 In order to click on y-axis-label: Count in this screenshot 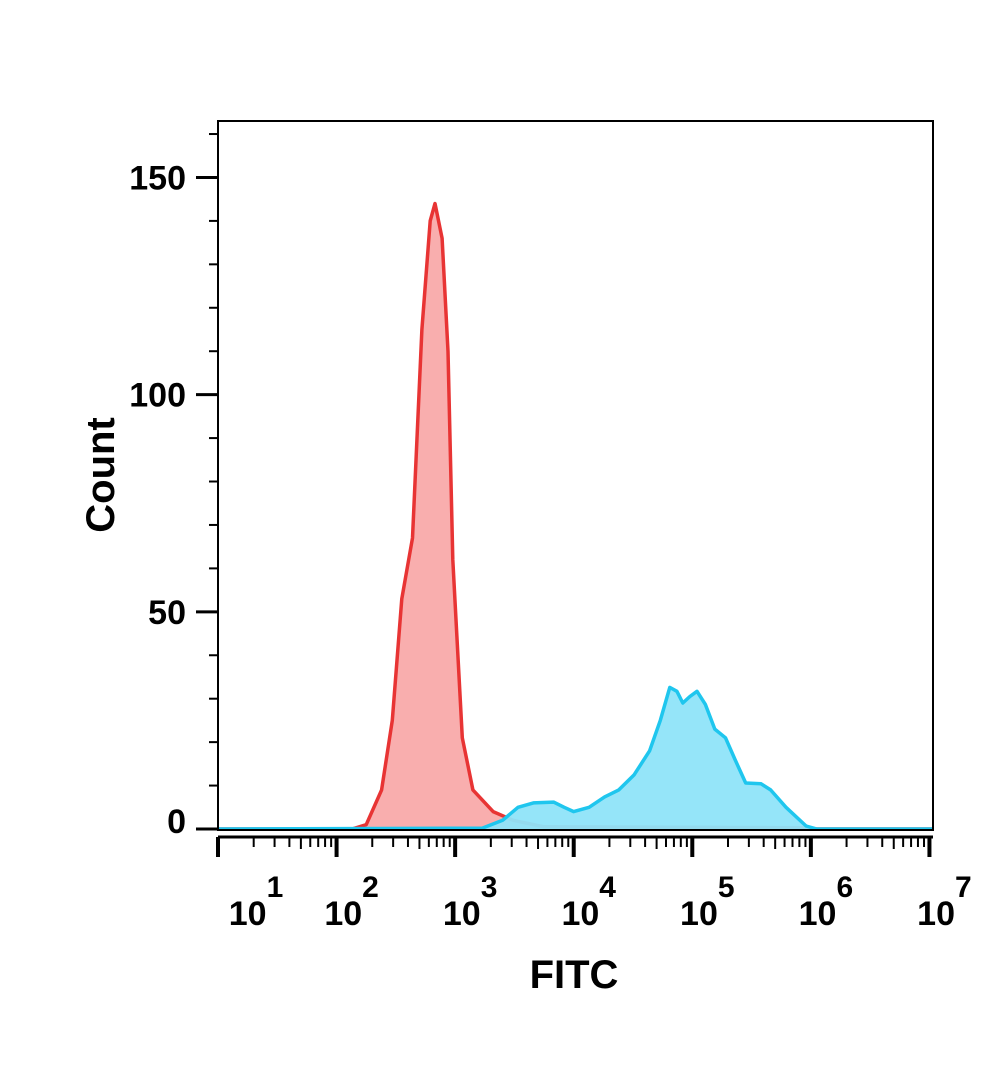, I will do `click(101, 475)`.